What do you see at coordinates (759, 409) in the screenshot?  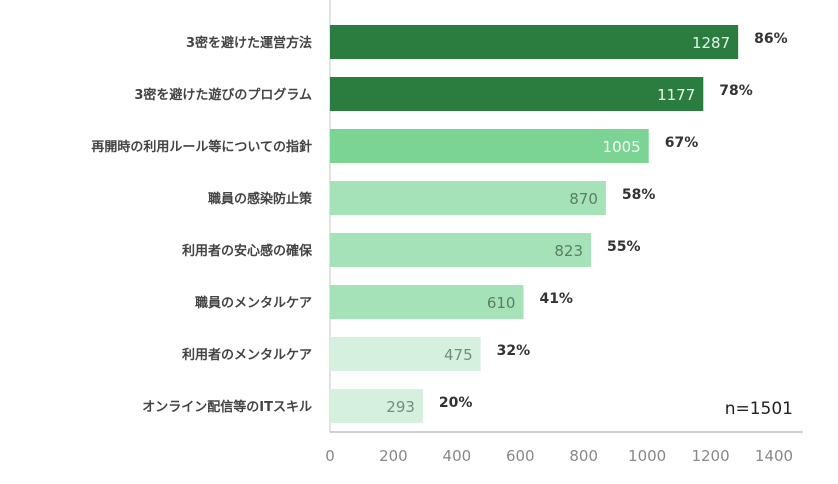 I see `sample-size-note: n=1501` at bounding box center [759, 409].